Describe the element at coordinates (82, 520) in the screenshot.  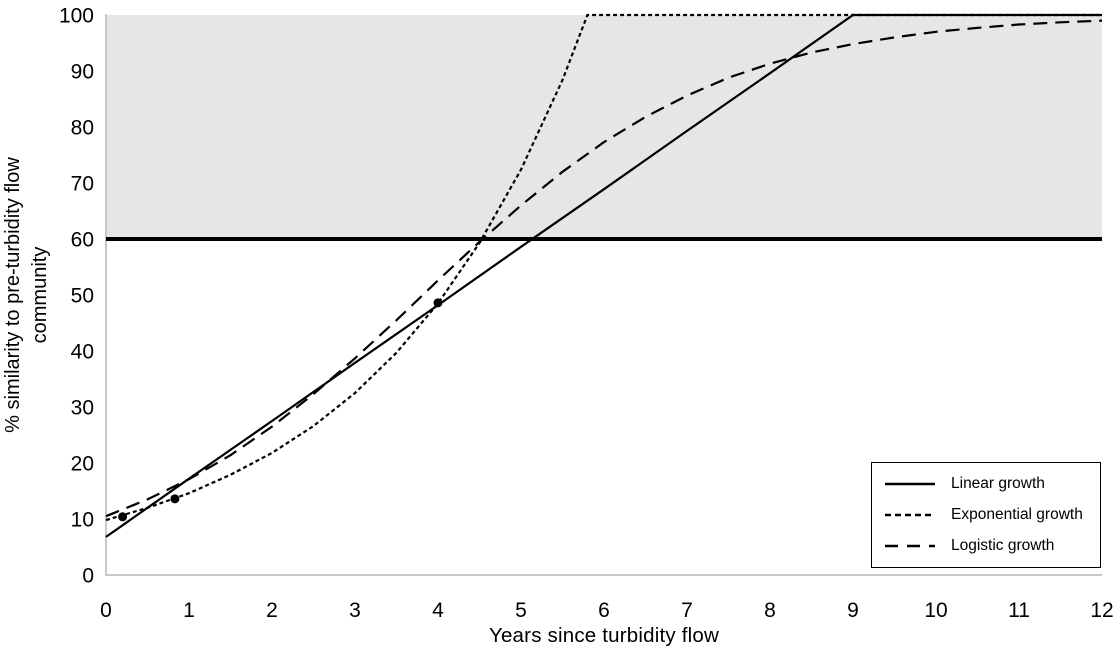
I see `y-tick-label: 10` at that location.